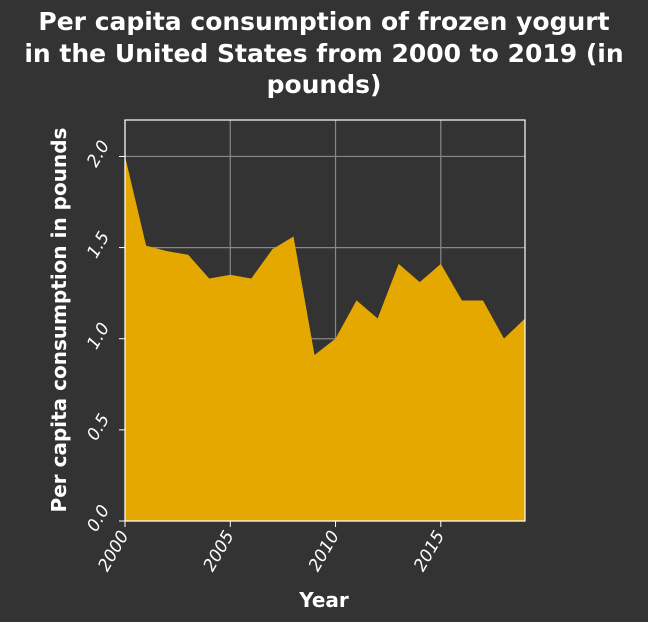 This screenshot has height=622, width=648. What do you see at coordinates (323, 21) in the screenshot?
I see `chart-title-line-1: Per capita consumption of frozen yogurt` at bounding box center [323, 21].